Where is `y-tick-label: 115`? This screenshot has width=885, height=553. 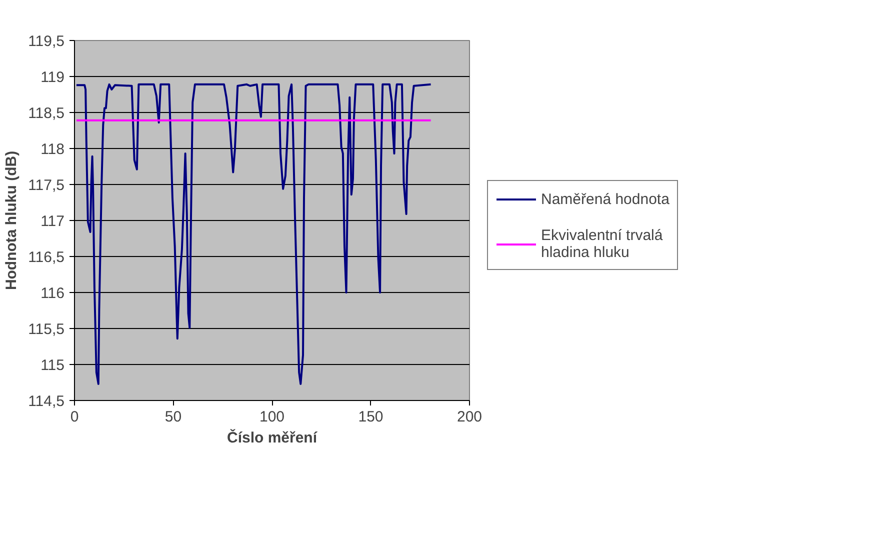 y-tick-label: 115 is located at coordinates (52, 365).